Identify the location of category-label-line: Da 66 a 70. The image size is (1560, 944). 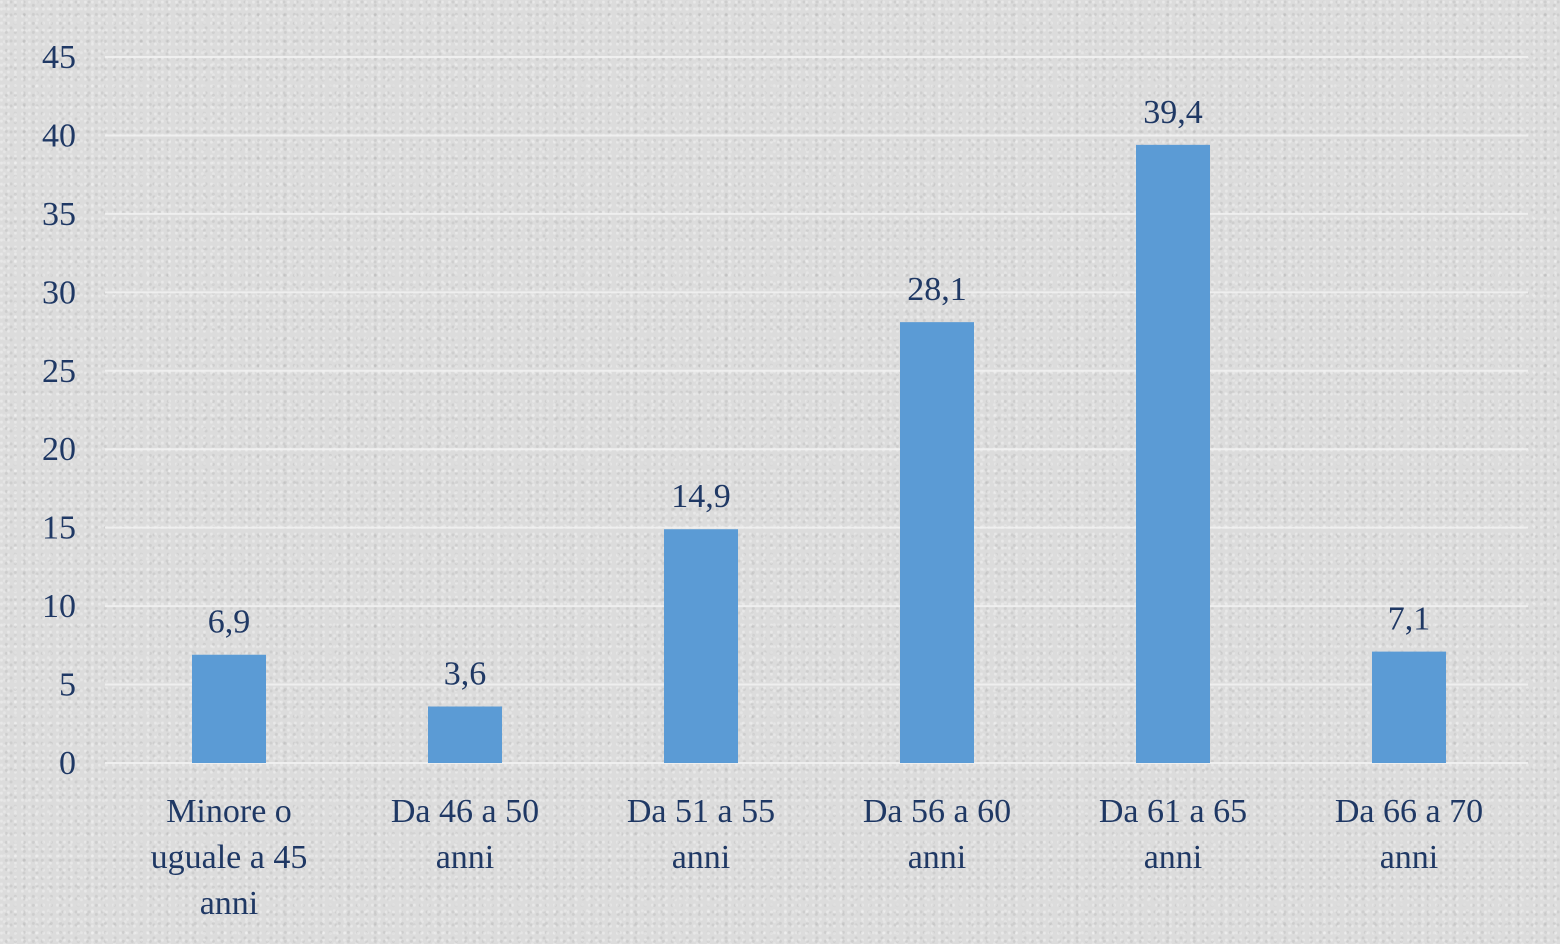
(1409, 811).